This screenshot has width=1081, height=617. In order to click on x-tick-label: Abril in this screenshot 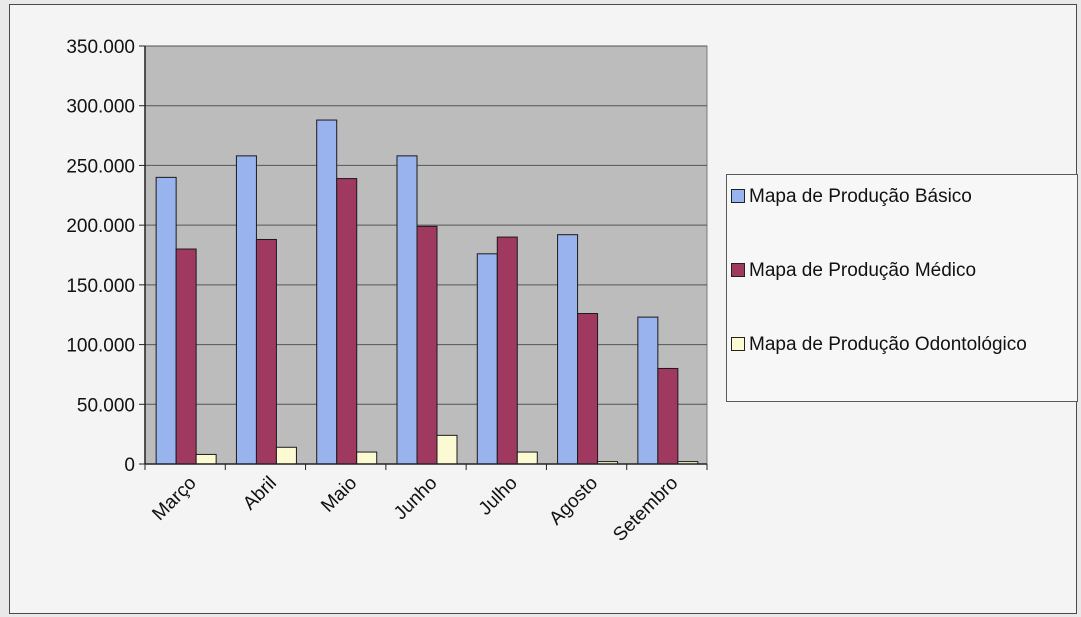, I will do `click(260, 494)`.